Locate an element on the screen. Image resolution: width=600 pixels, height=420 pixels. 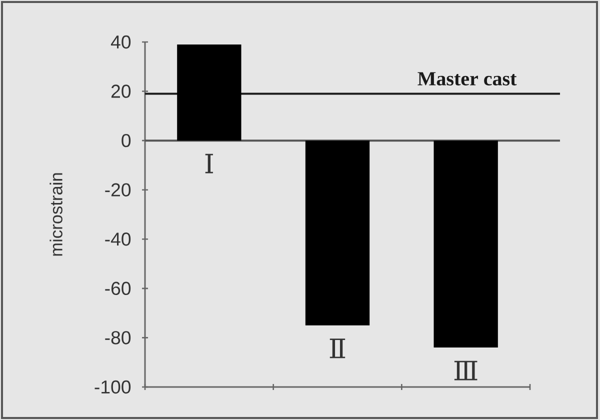
y-tick-label: 40 is located at coordinates (120, 42).